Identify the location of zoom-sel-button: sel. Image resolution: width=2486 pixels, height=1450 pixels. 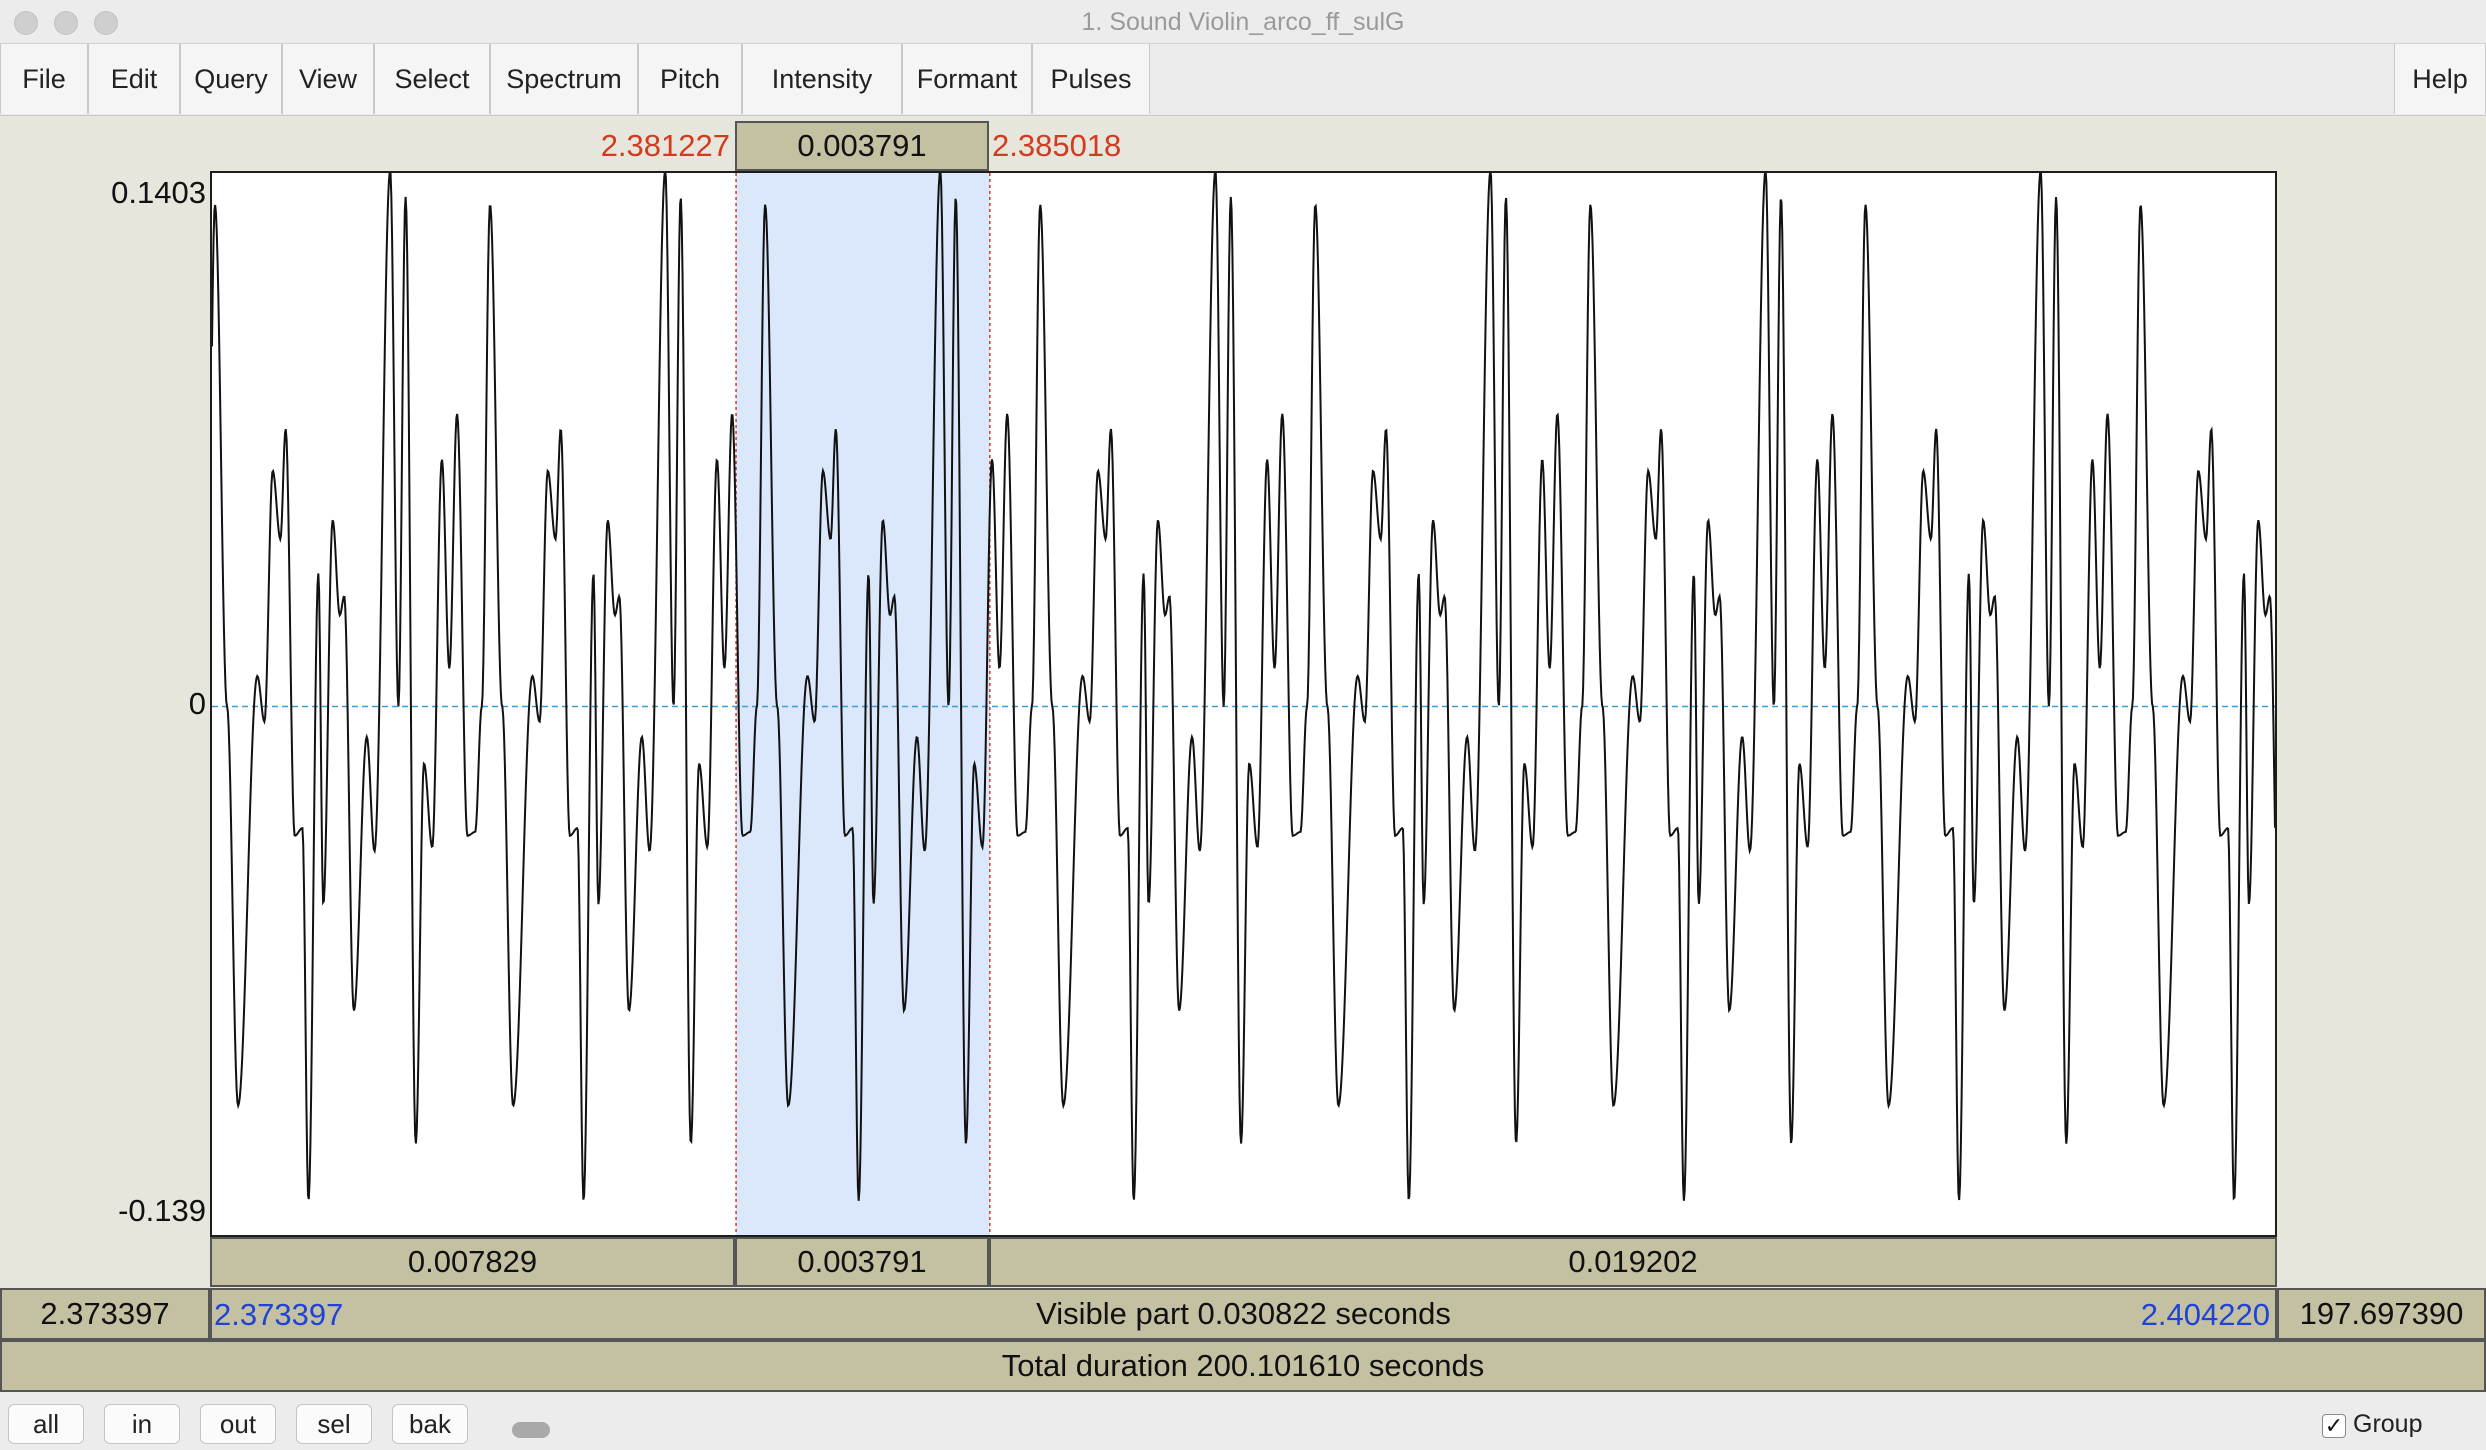
(334, 1424).